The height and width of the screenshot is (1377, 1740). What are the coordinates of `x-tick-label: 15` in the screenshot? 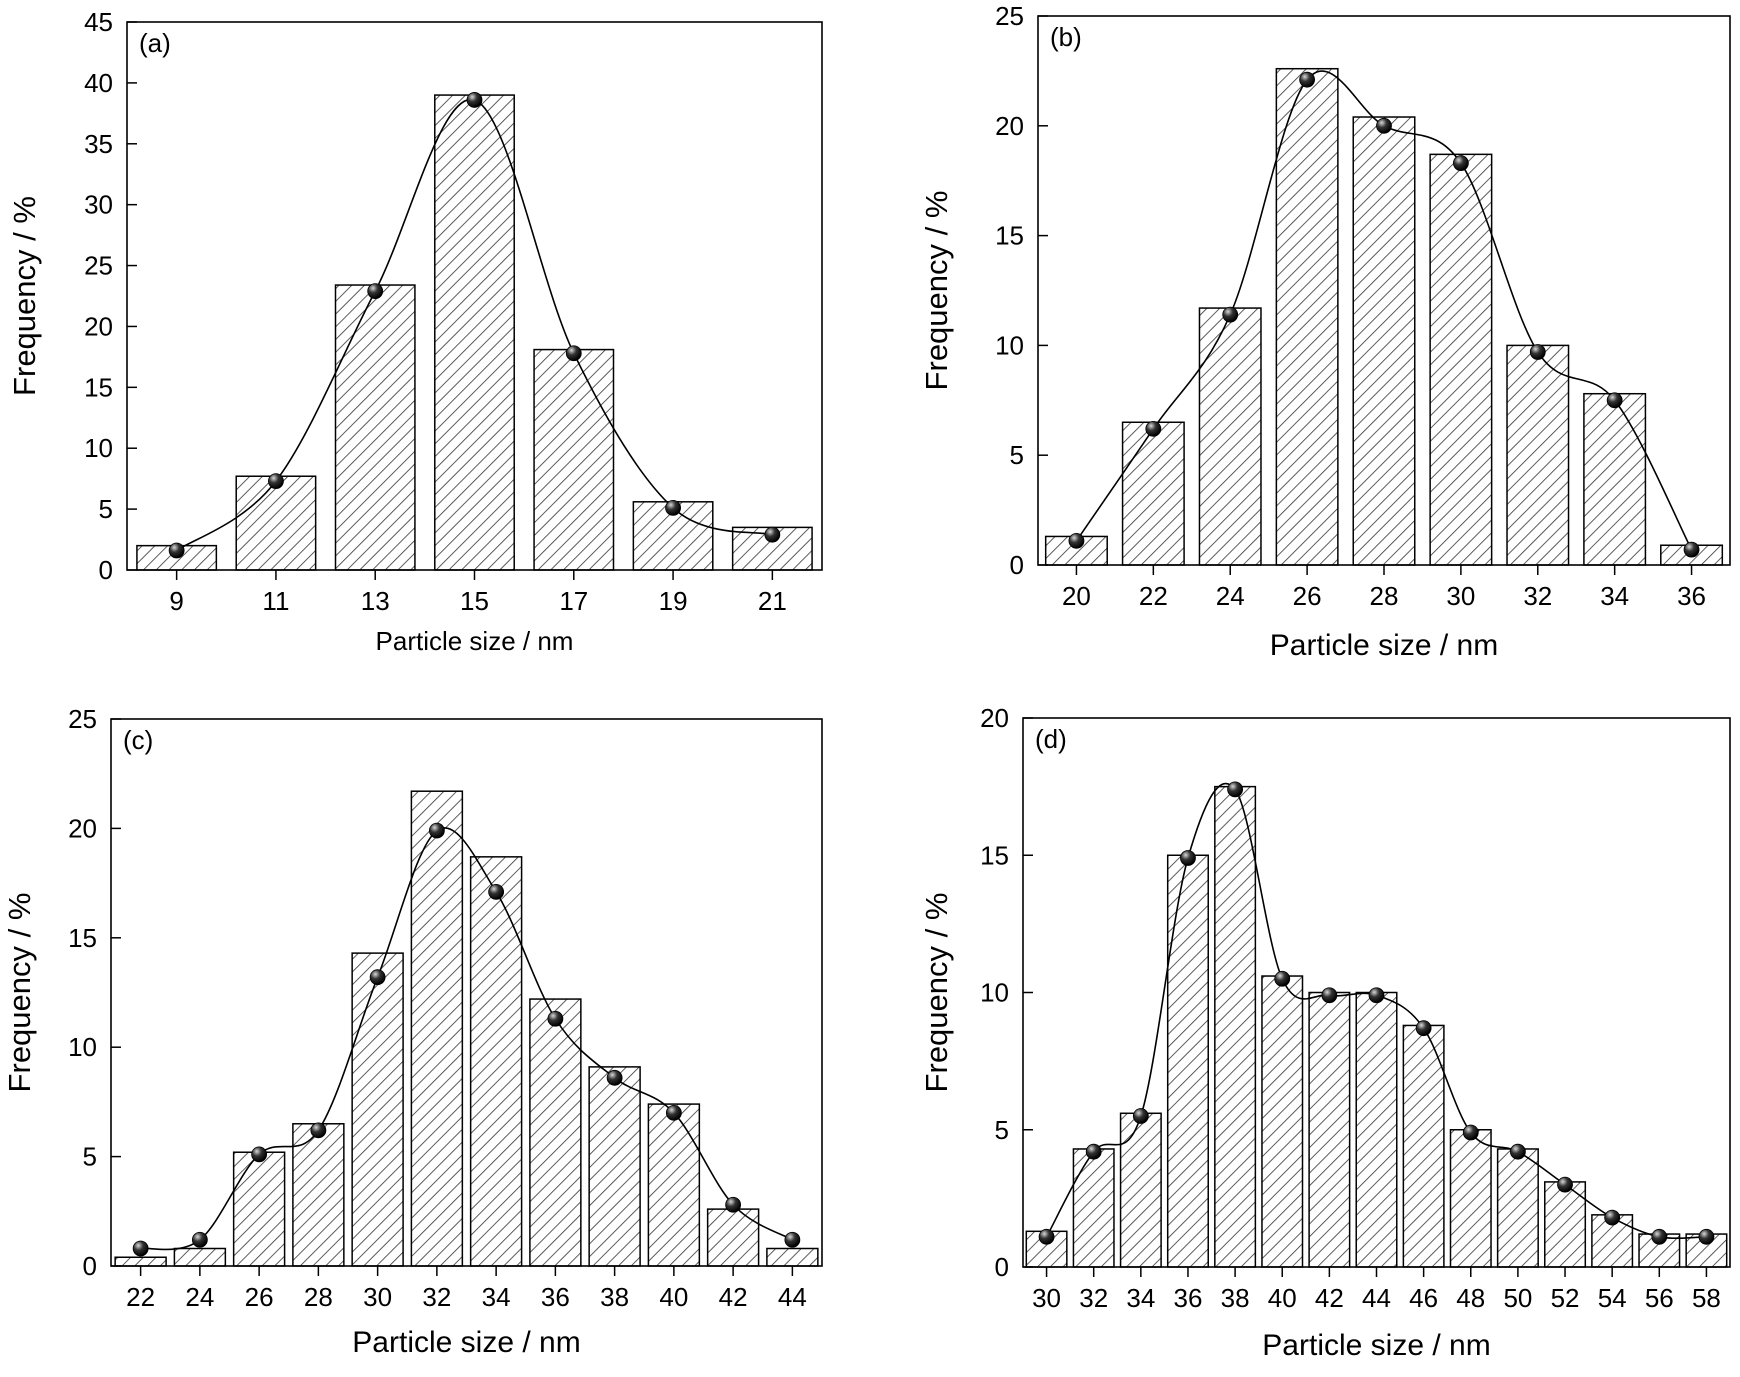 It's located at (474, 601).